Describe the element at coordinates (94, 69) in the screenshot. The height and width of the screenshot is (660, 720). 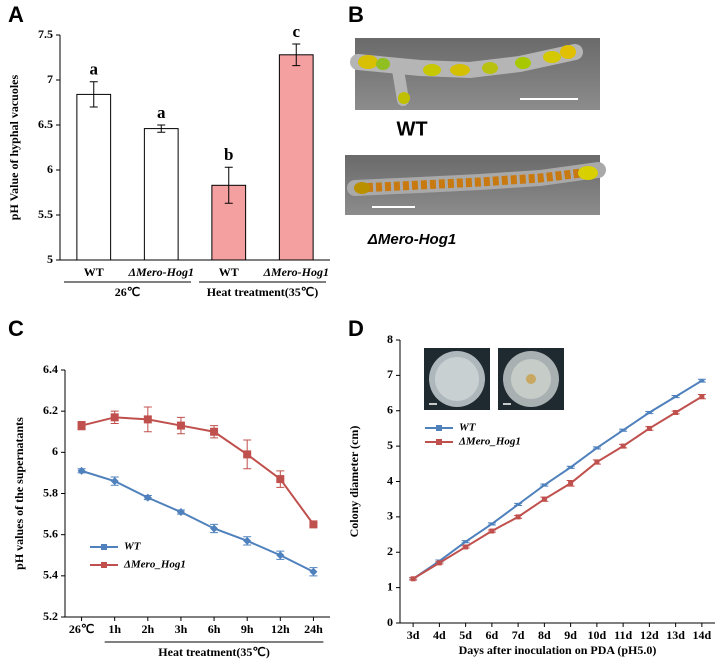
I see `bar-annotation: a` at that location.